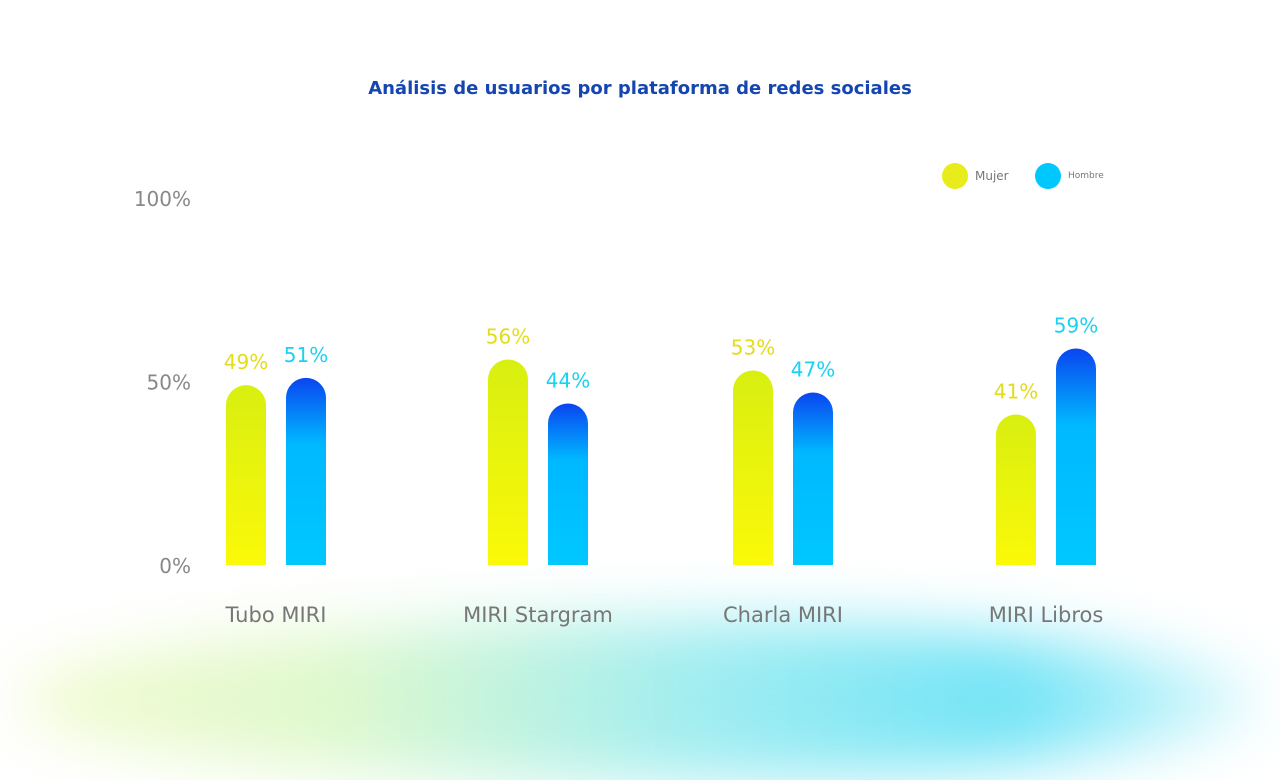  I want to click on legend-swatch-hombre, so click(1048, 176).